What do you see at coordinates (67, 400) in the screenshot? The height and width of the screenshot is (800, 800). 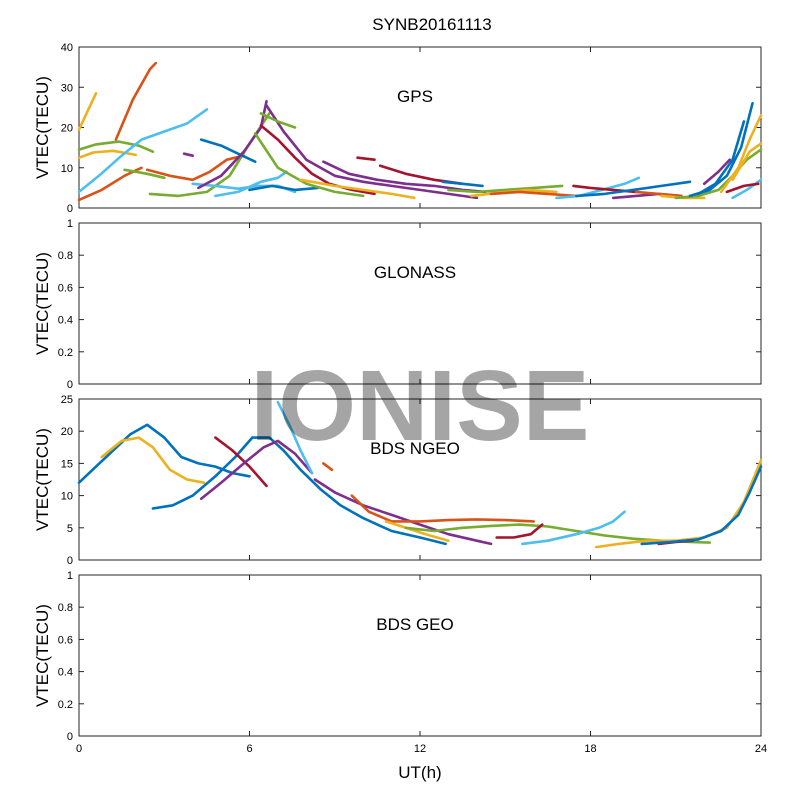 I see `y-tick-label: 25` at bounding box center [67, 400].